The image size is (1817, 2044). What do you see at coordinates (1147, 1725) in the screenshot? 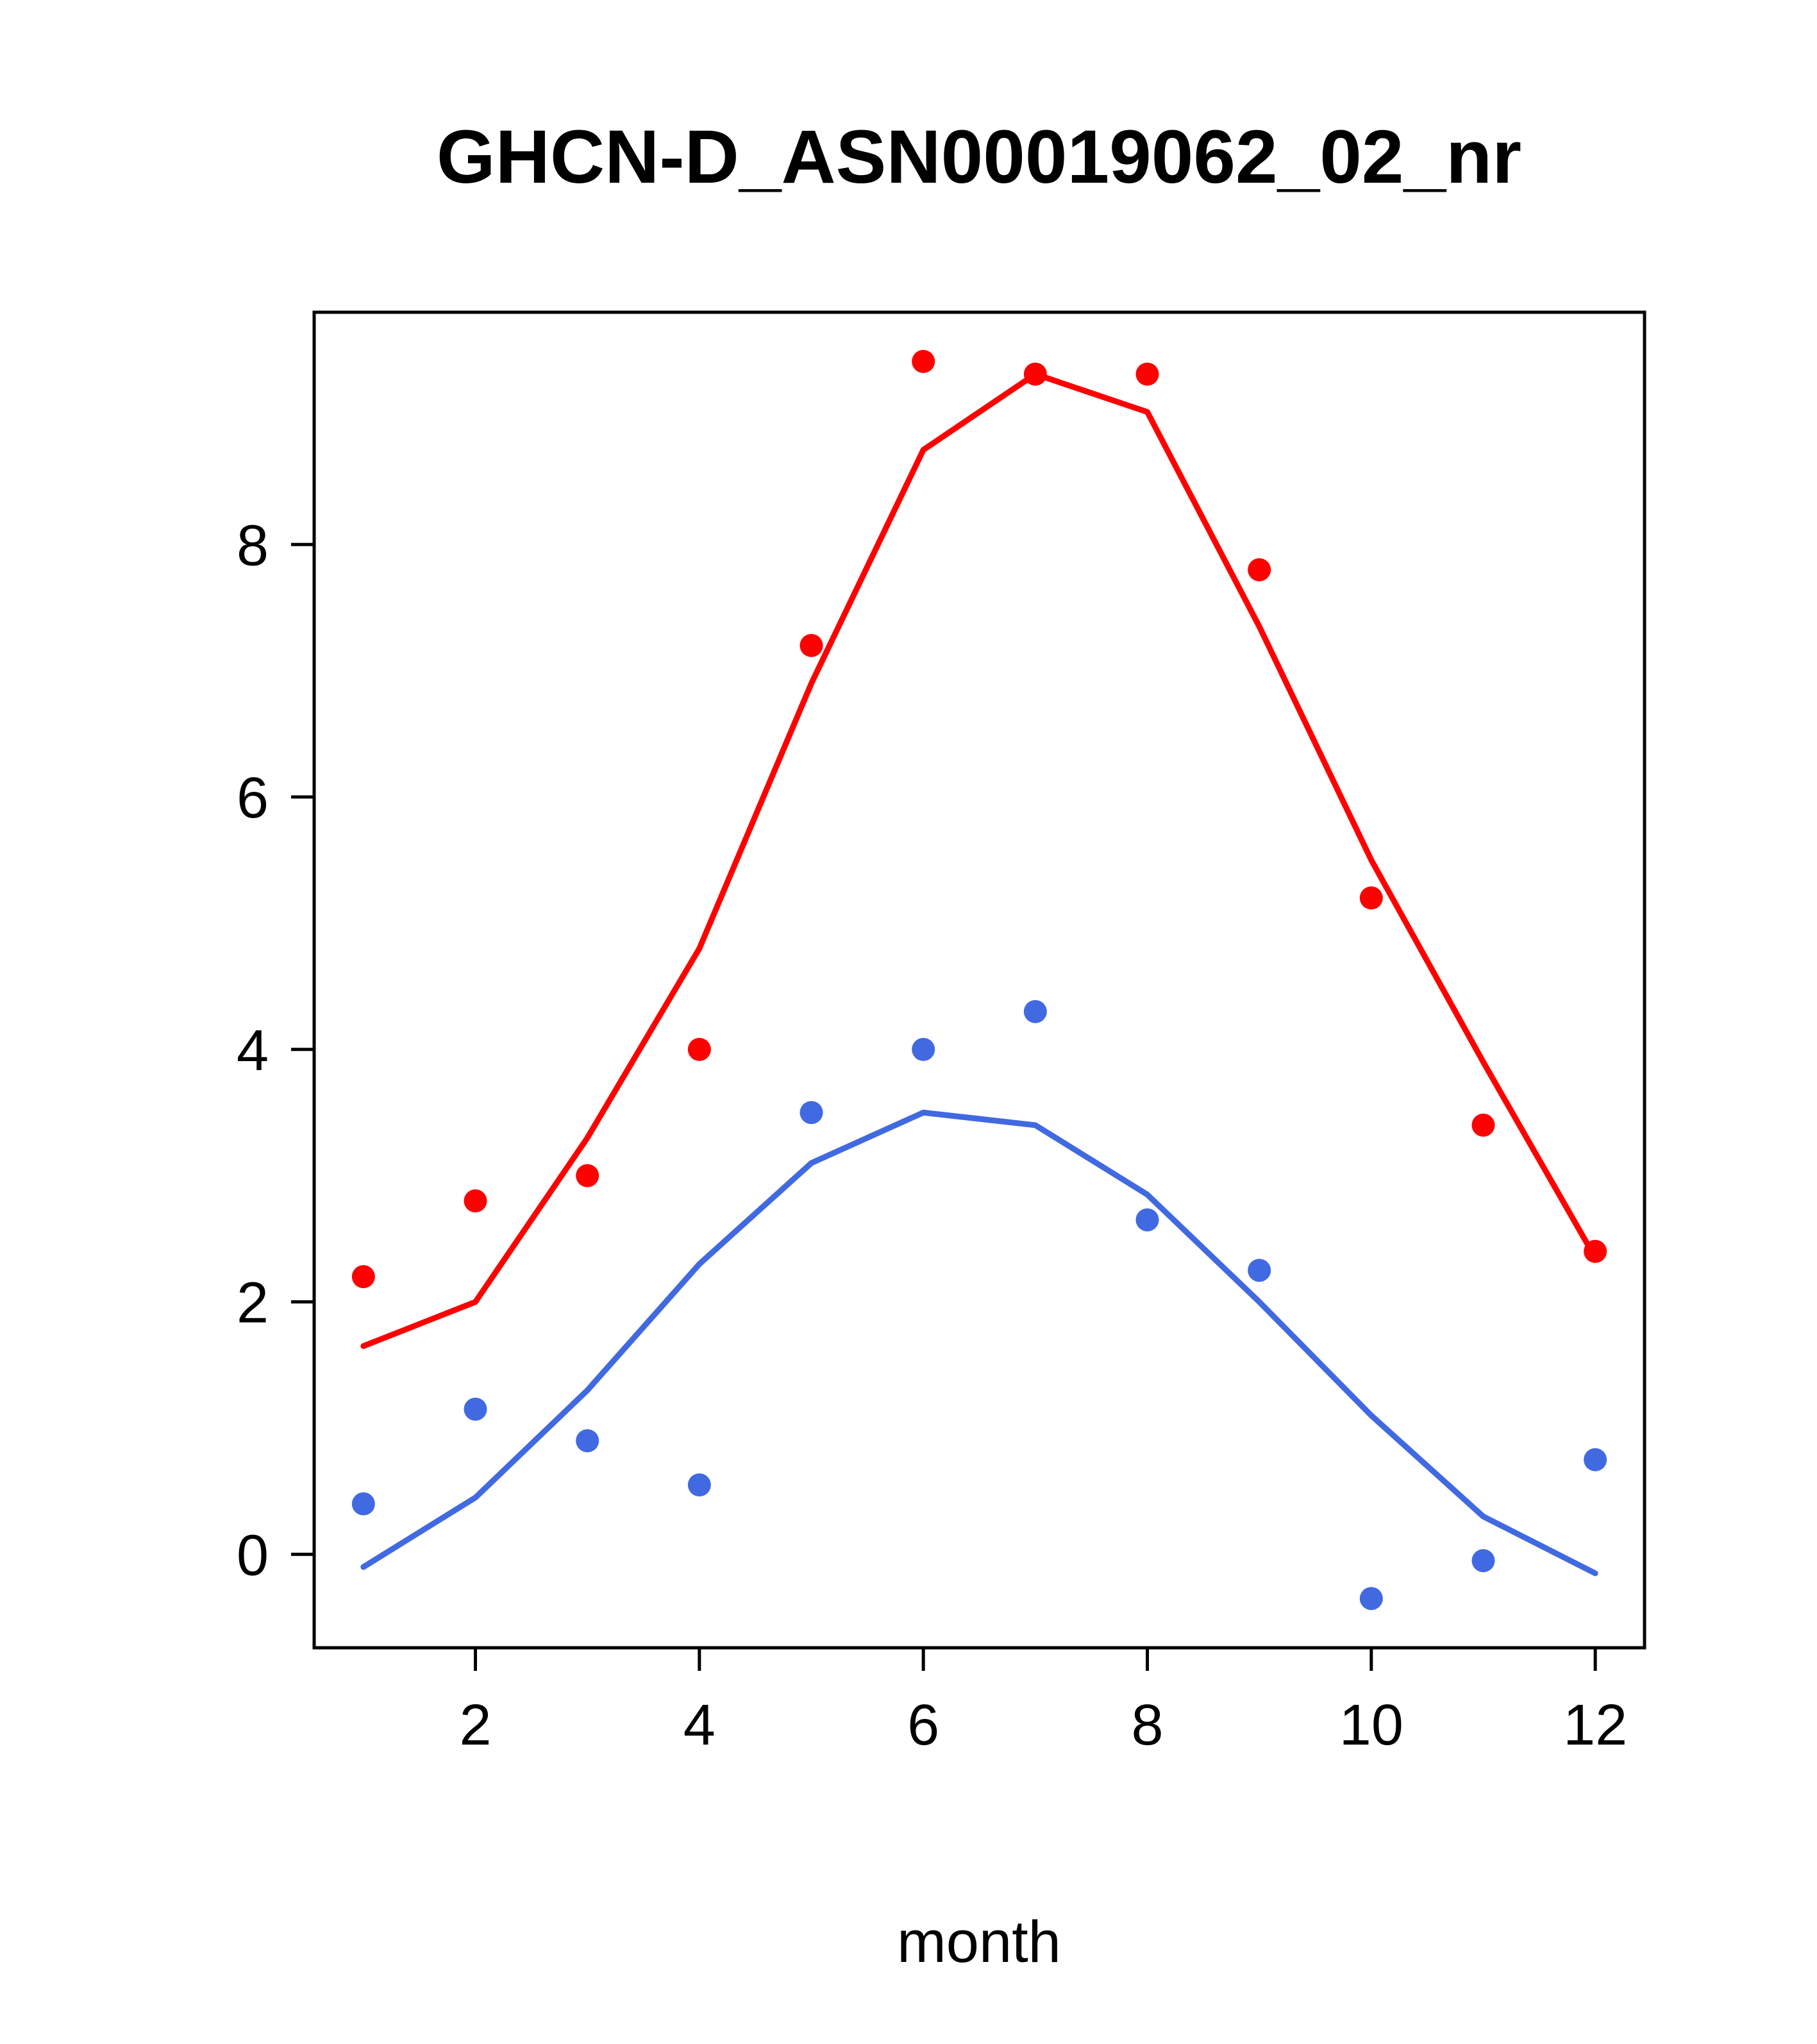
I see `x-tick-label: 8` at bounding box center [1147, 1725].